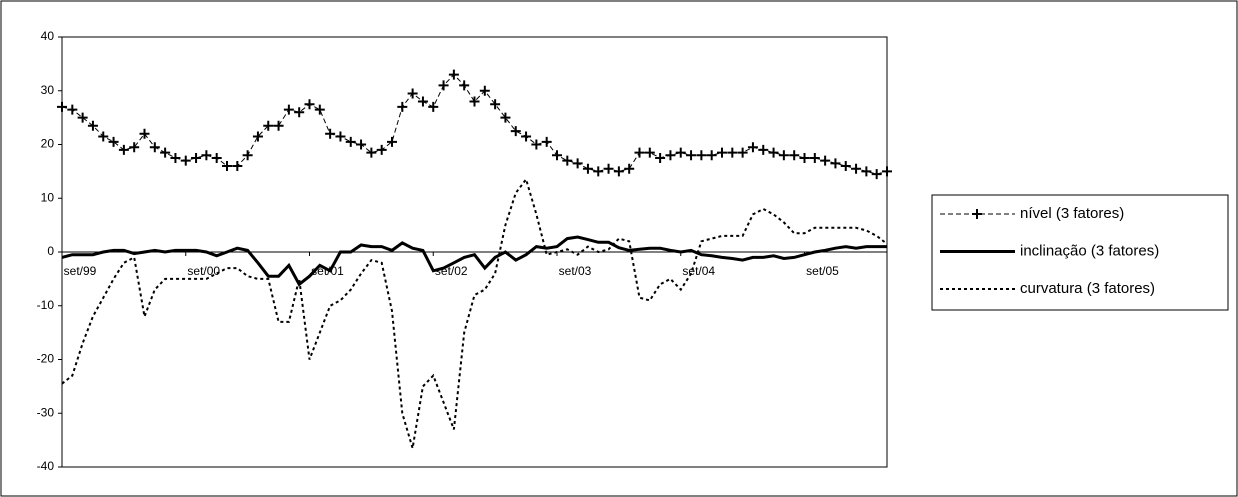 The height and width of the screenshot is (497, 1238). Describe the element at coordinates (46, 305) in the screenshot. I see `y-tick-label: -10` at that location.